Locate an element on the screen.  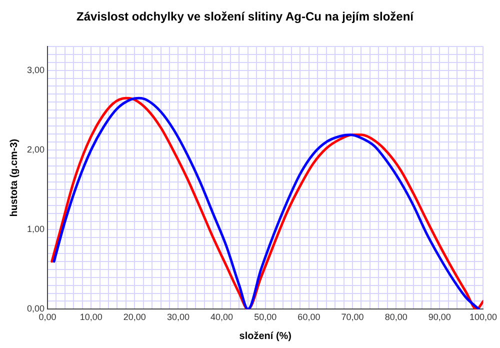
x-tick-label: 70,00 is located at coordinates (352, 317).